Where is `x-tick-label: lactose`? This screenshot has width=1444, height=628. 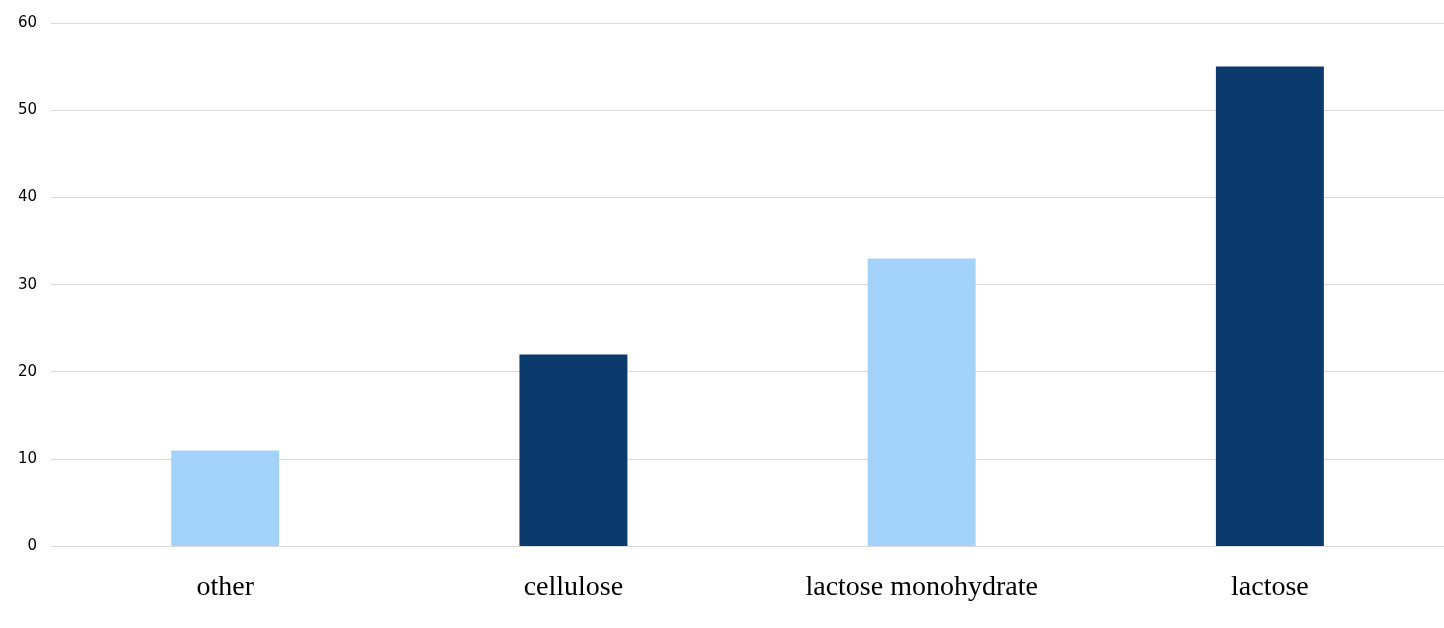 x-tick-label: lactose is located at coordinates (1270, 585).